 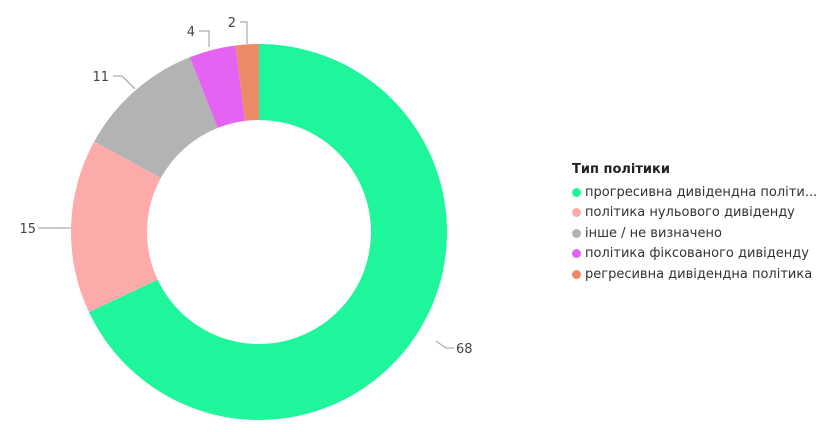 What do you see at coordinates (27, 229) in the screenshot?
I see `data-label: 15` at bounding box center [27, 229].